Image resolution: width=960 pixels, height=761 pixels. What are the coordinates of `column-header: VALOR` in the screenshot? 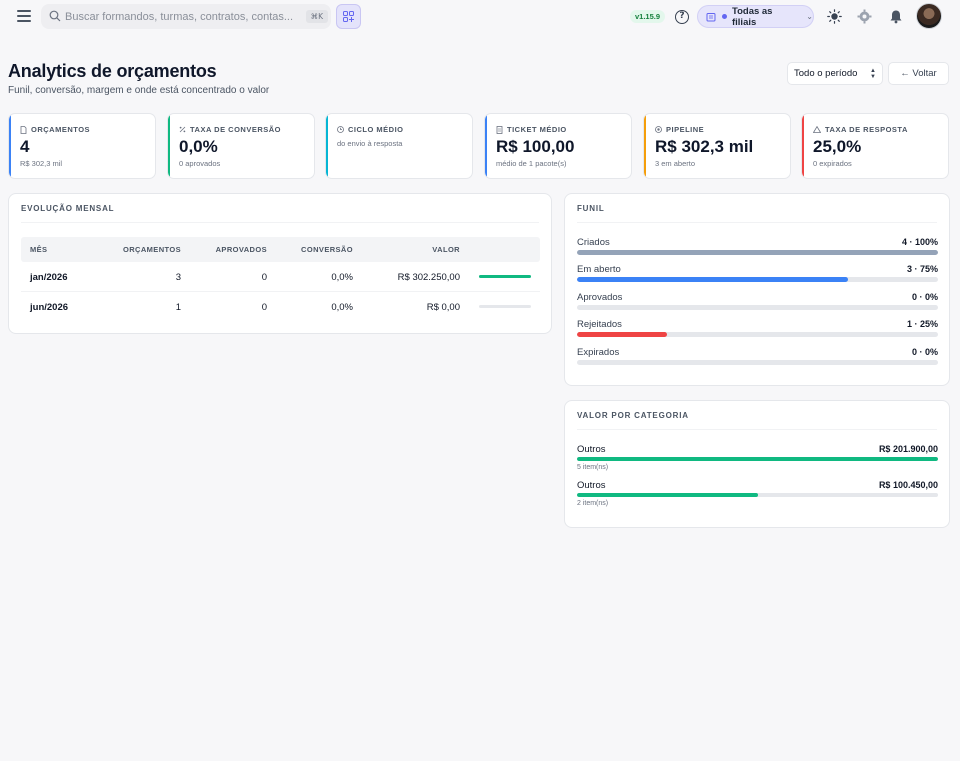 It's located at (446, 249).